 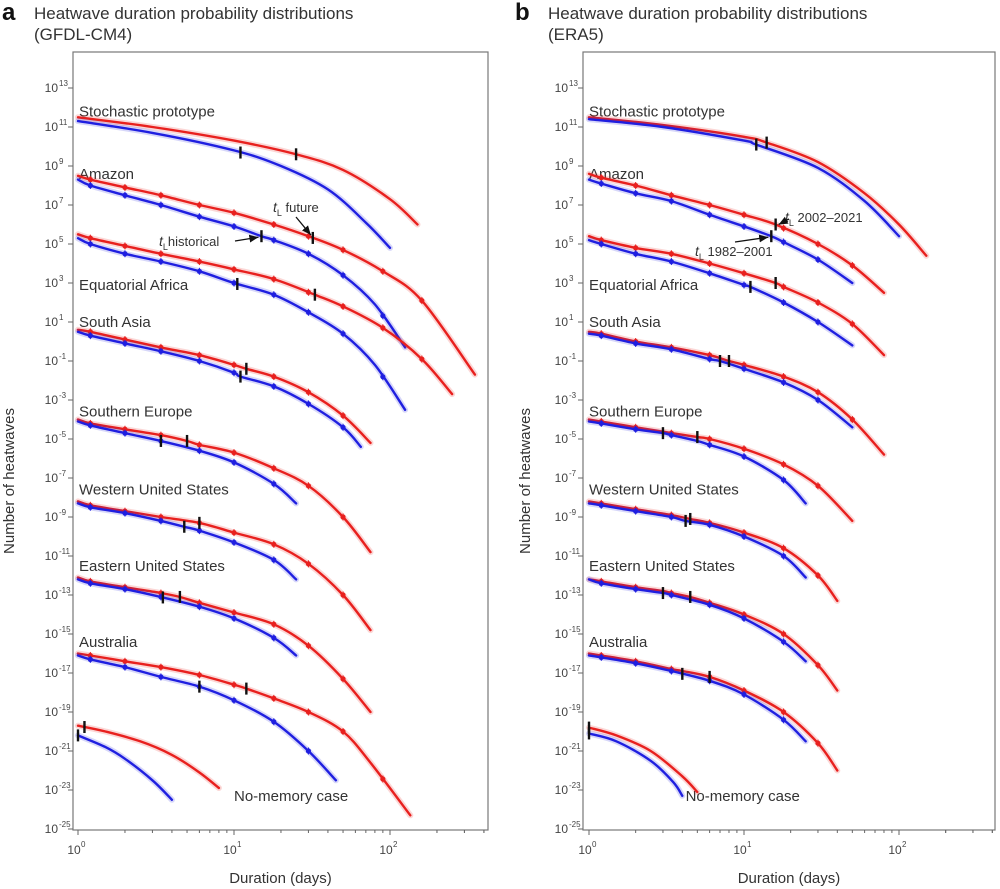 What do you see at coordinates (61, 200) in the screenshot?
I see `y-tick-exponent: 7` at bounding box center [61, 200].